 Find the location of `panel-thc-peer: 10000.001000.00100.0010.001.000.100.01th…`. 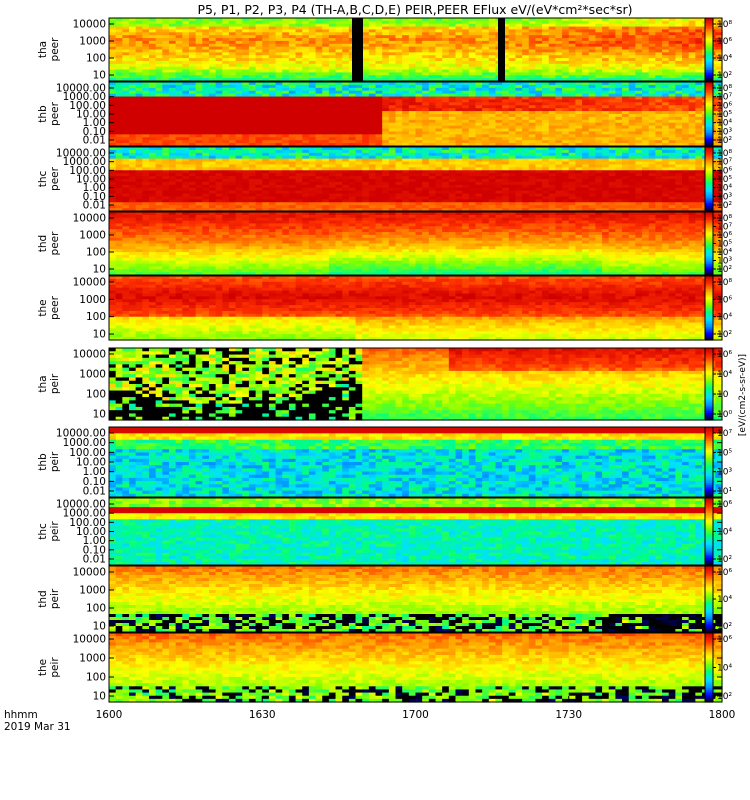

panel-thc-peer: 10000.001000.00100.0010.001.000.100.01th… is located at coordinates (384, 179).